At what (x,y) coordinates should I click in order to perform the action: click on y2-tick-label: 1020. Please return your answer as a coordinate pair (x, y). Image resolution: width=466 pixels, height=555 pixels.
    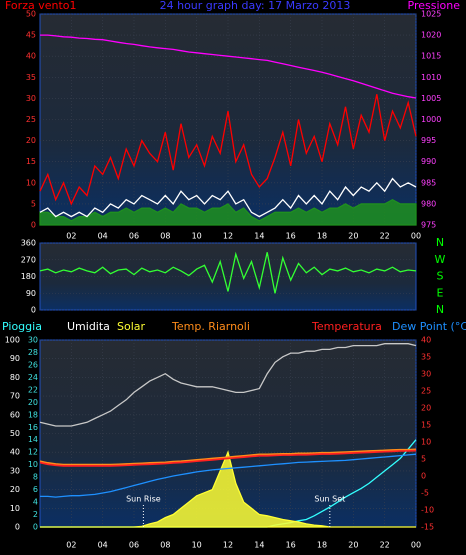
    Looking at the image, I should click on (431, 35).